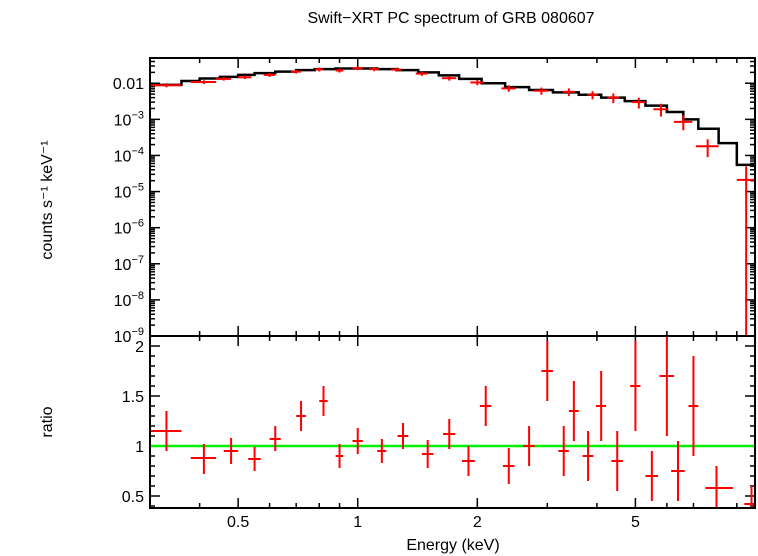  What do you see at coordinates (635, 522) in the screenshot?
I see `x-tick-label: 5` at bounding box center [635, 522].